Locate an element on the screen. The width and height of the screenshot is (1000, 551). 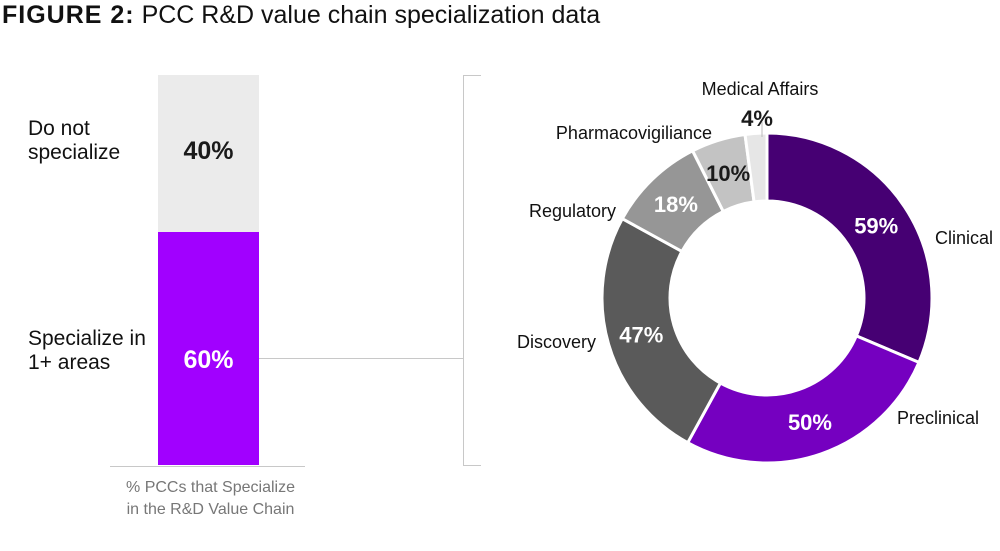
donut-category-label: Preclinical is located at coordinates (938, 418).